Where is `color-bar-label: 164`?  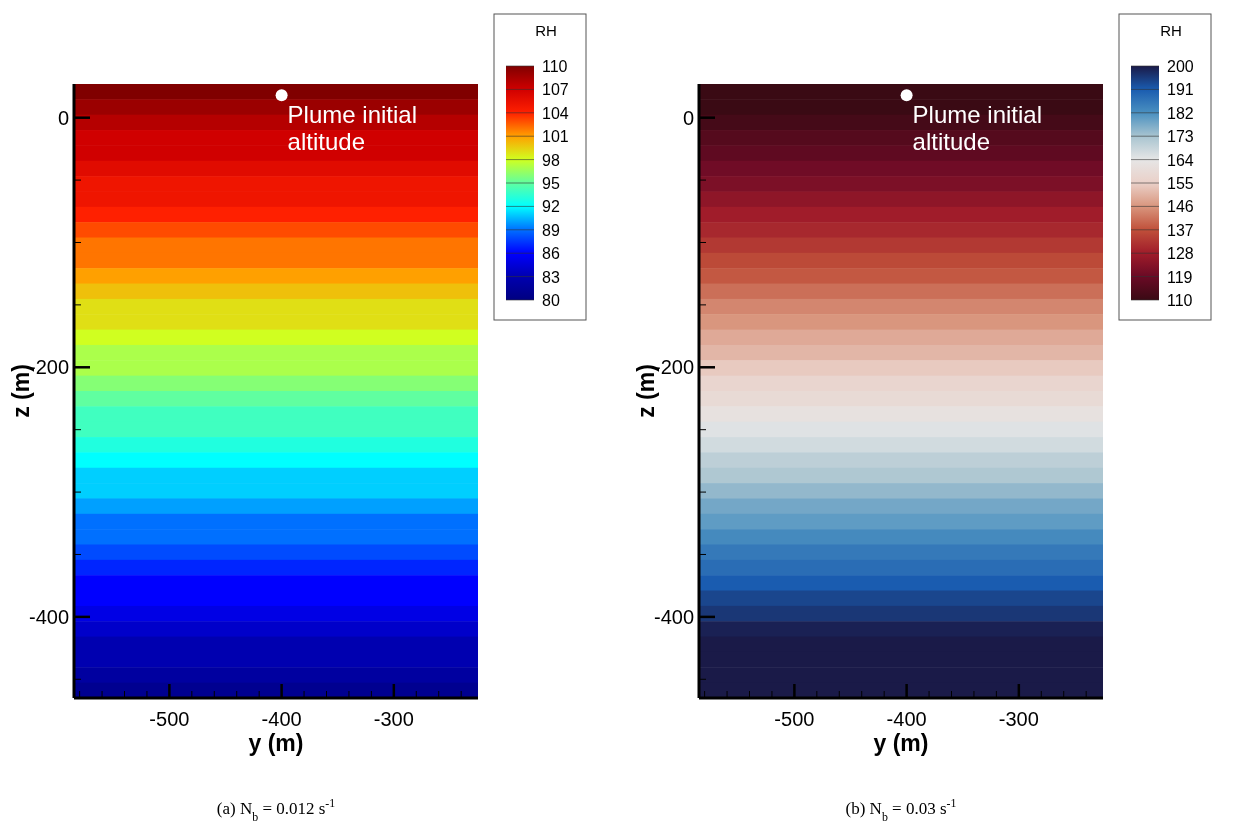 color-bar-label: 164 is located at coordinates (1180, 160).